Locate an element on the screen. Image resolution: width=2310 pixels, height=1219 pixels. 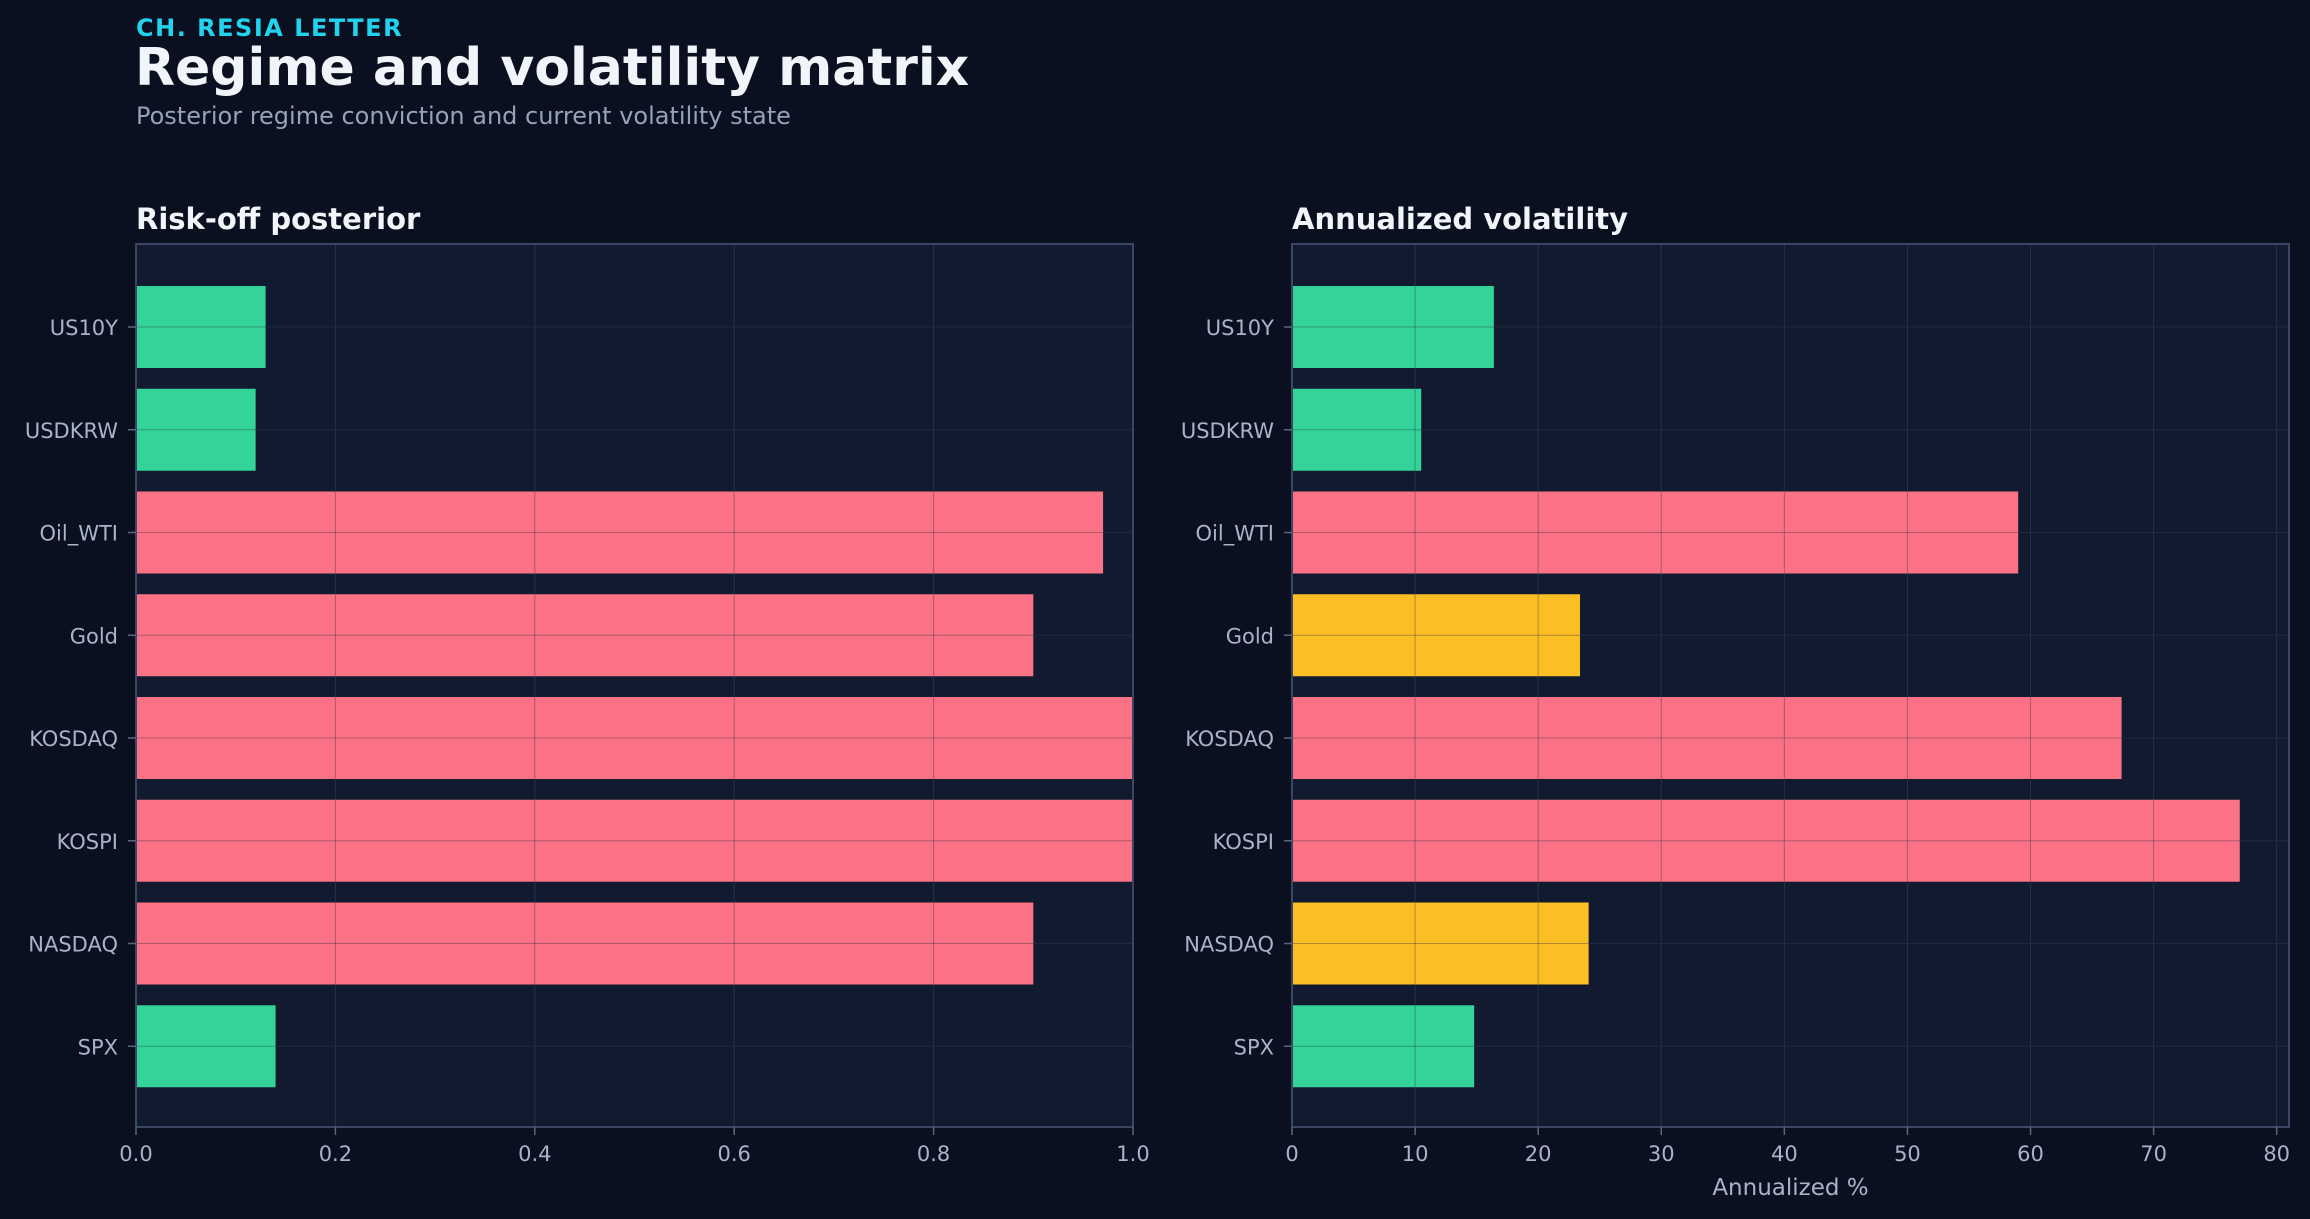
x-tick-label: 10 is located at coordinates (1415, 1154).